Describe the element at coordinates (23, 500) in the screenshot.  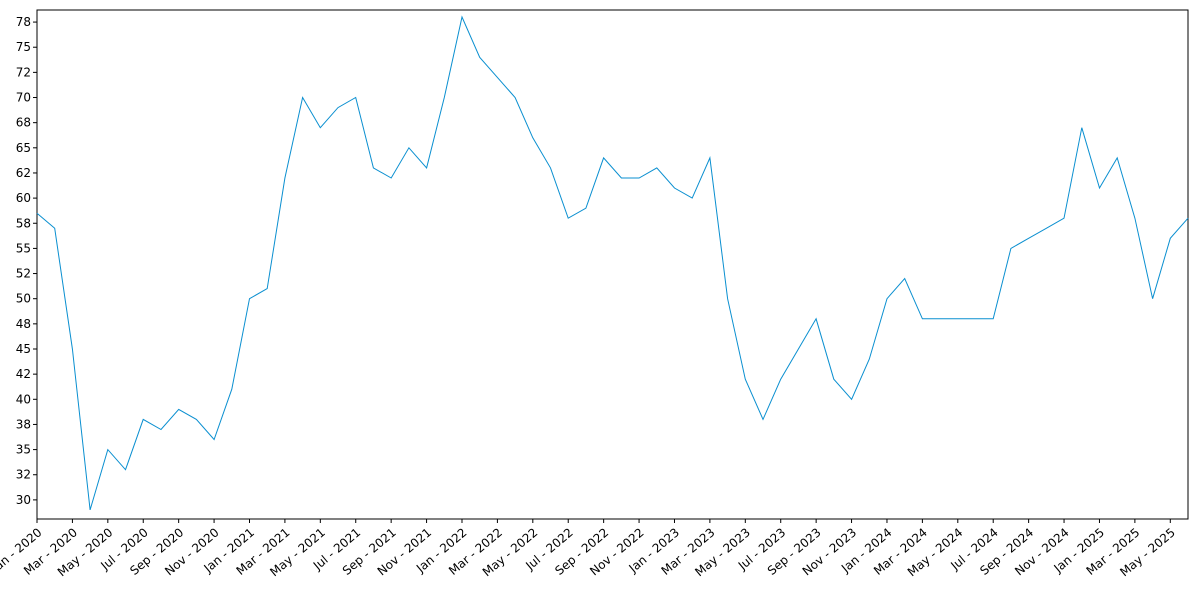
I see `y-tick-label: 30` at that location.